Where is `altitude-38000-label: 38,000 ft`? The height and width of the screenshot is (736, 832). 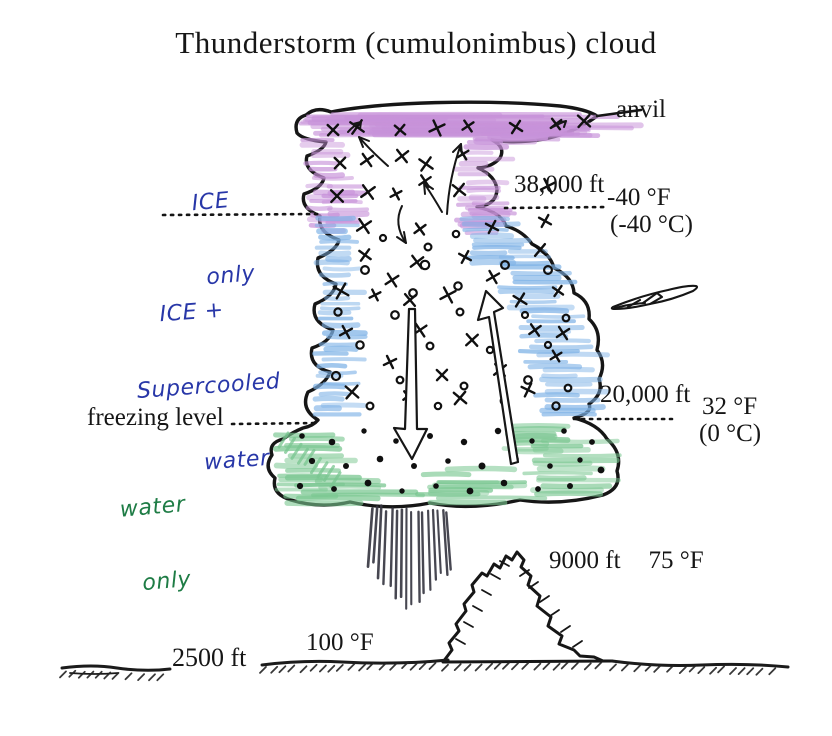 altitude-38000-label: 38,000 ft is located at coordinates (559, 184).